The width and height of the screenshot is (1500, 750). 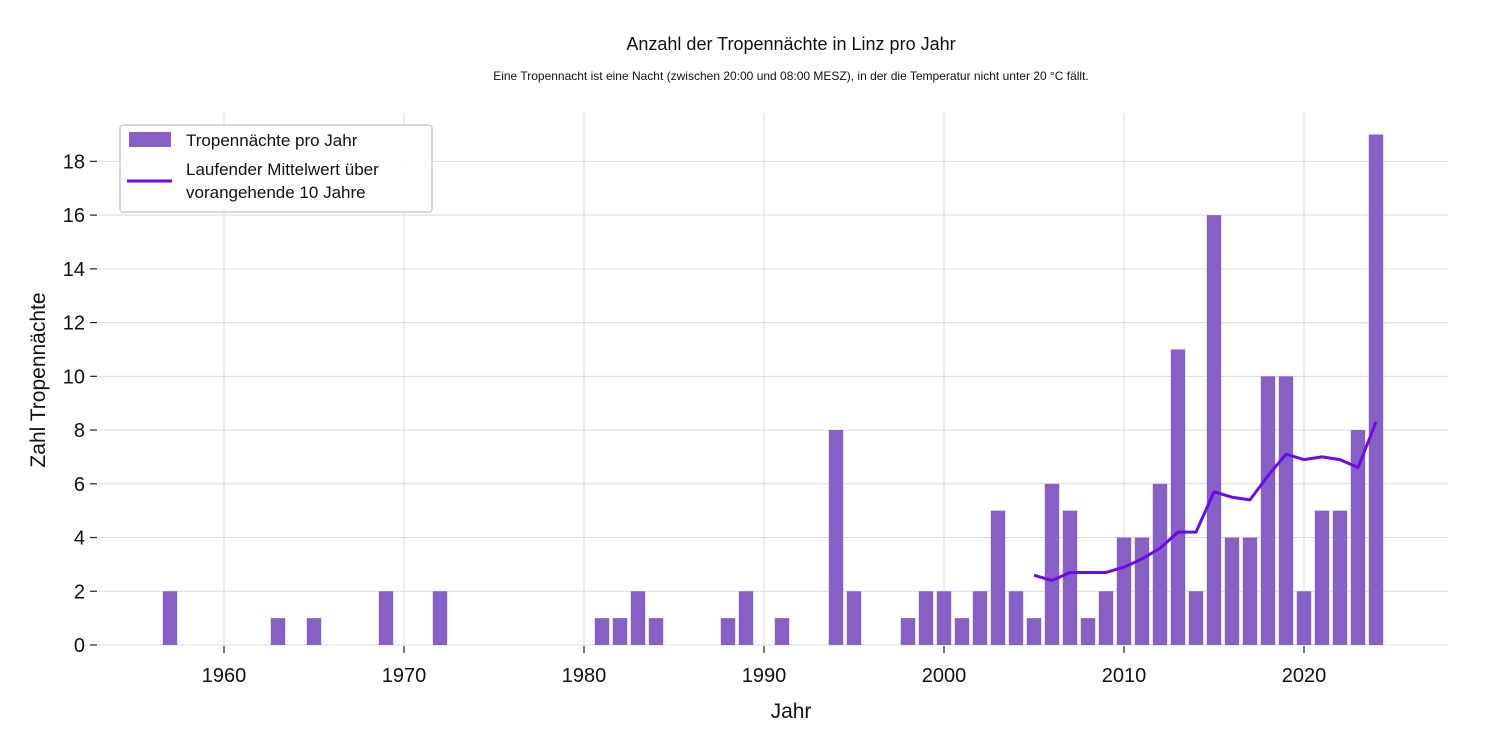 I want to click on x-tick-label: 1970, so click(x=404, y=676).